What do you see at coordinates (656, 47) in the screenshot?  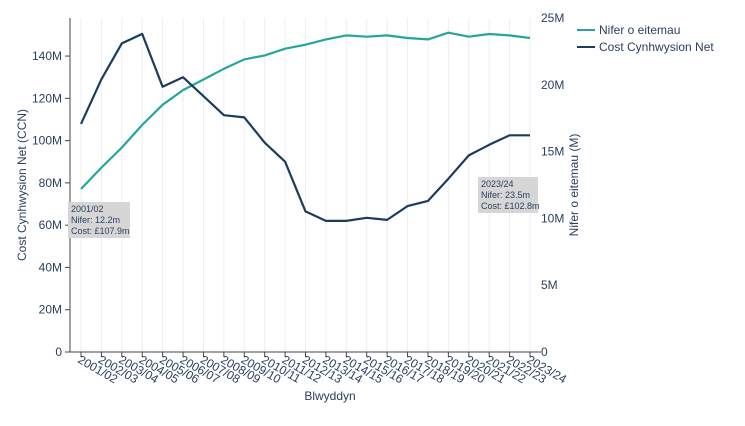 I see `legend-label-cost: Cost Cynhwysion Net` at bounding box center [656, 47].